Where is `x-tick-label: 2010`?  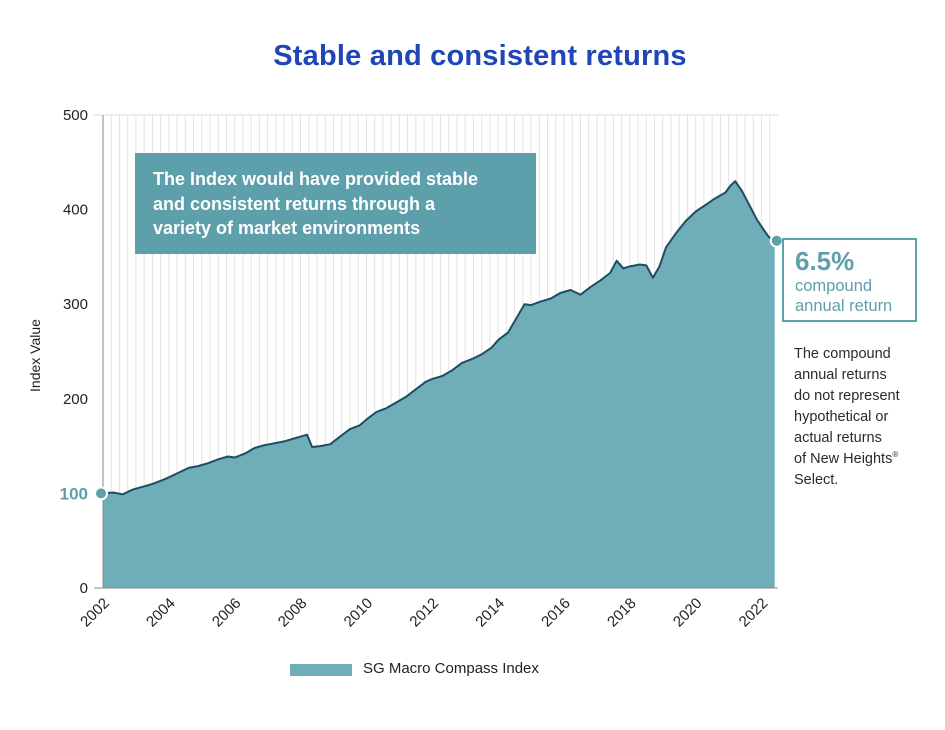
x-tick-label: 2010 is located at coordinates (359, 613).